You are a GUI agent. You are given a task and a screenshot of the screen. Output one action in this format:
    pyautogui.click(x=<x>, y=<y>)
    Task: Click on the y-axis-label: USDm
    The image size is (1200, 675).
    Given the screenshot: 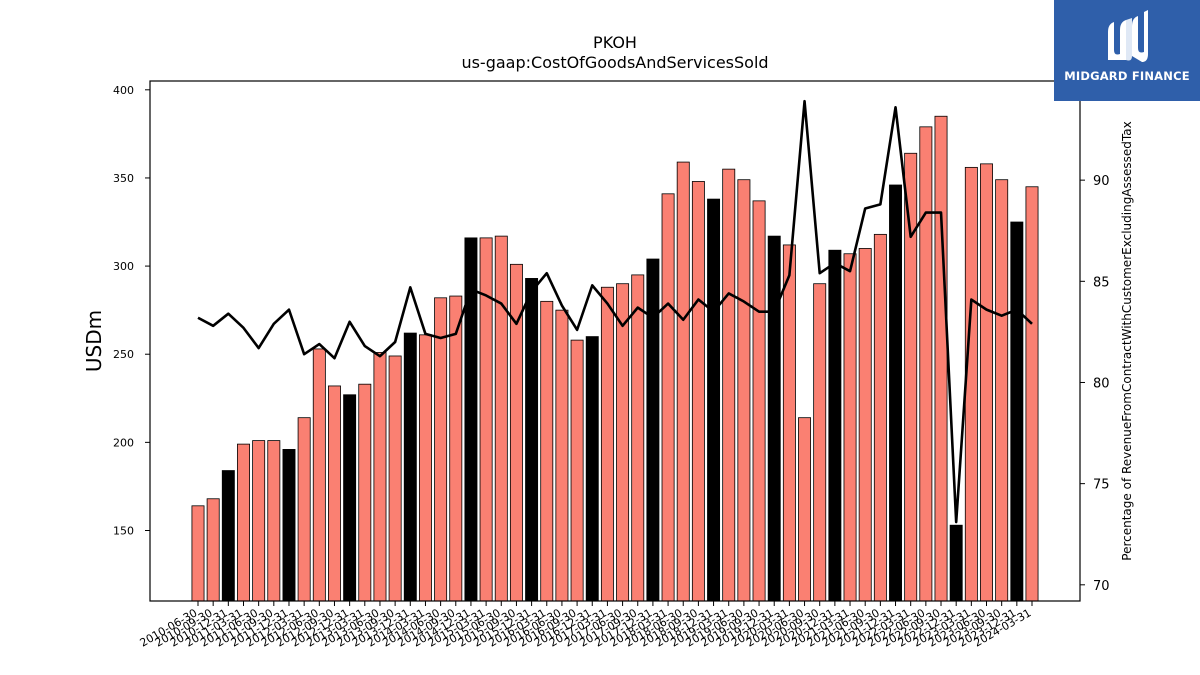 What is the action you would take?
    pyautogui.click(x=94, y=341)
    